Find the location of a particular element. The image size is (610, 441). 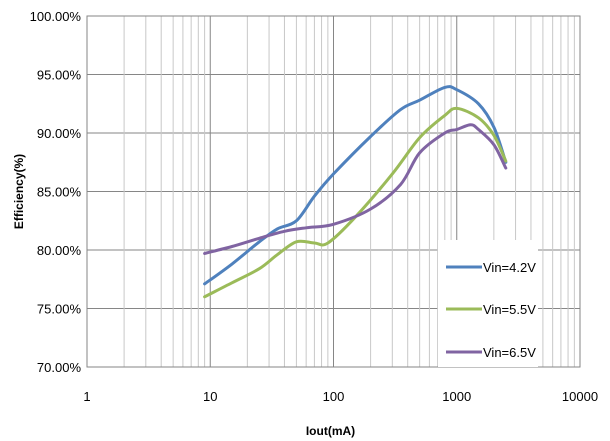

legend-label-1: Vin=4.2V is located at coordinates (509, 267).